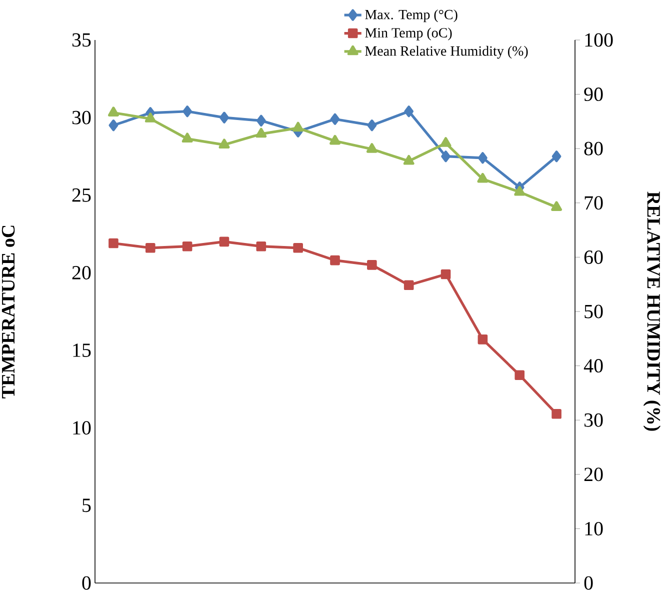  What do you see at coordinates (408, 34) in the screenshot?
I see `legend-label: Min Temp (oC)` at bounding box center [408, 34].